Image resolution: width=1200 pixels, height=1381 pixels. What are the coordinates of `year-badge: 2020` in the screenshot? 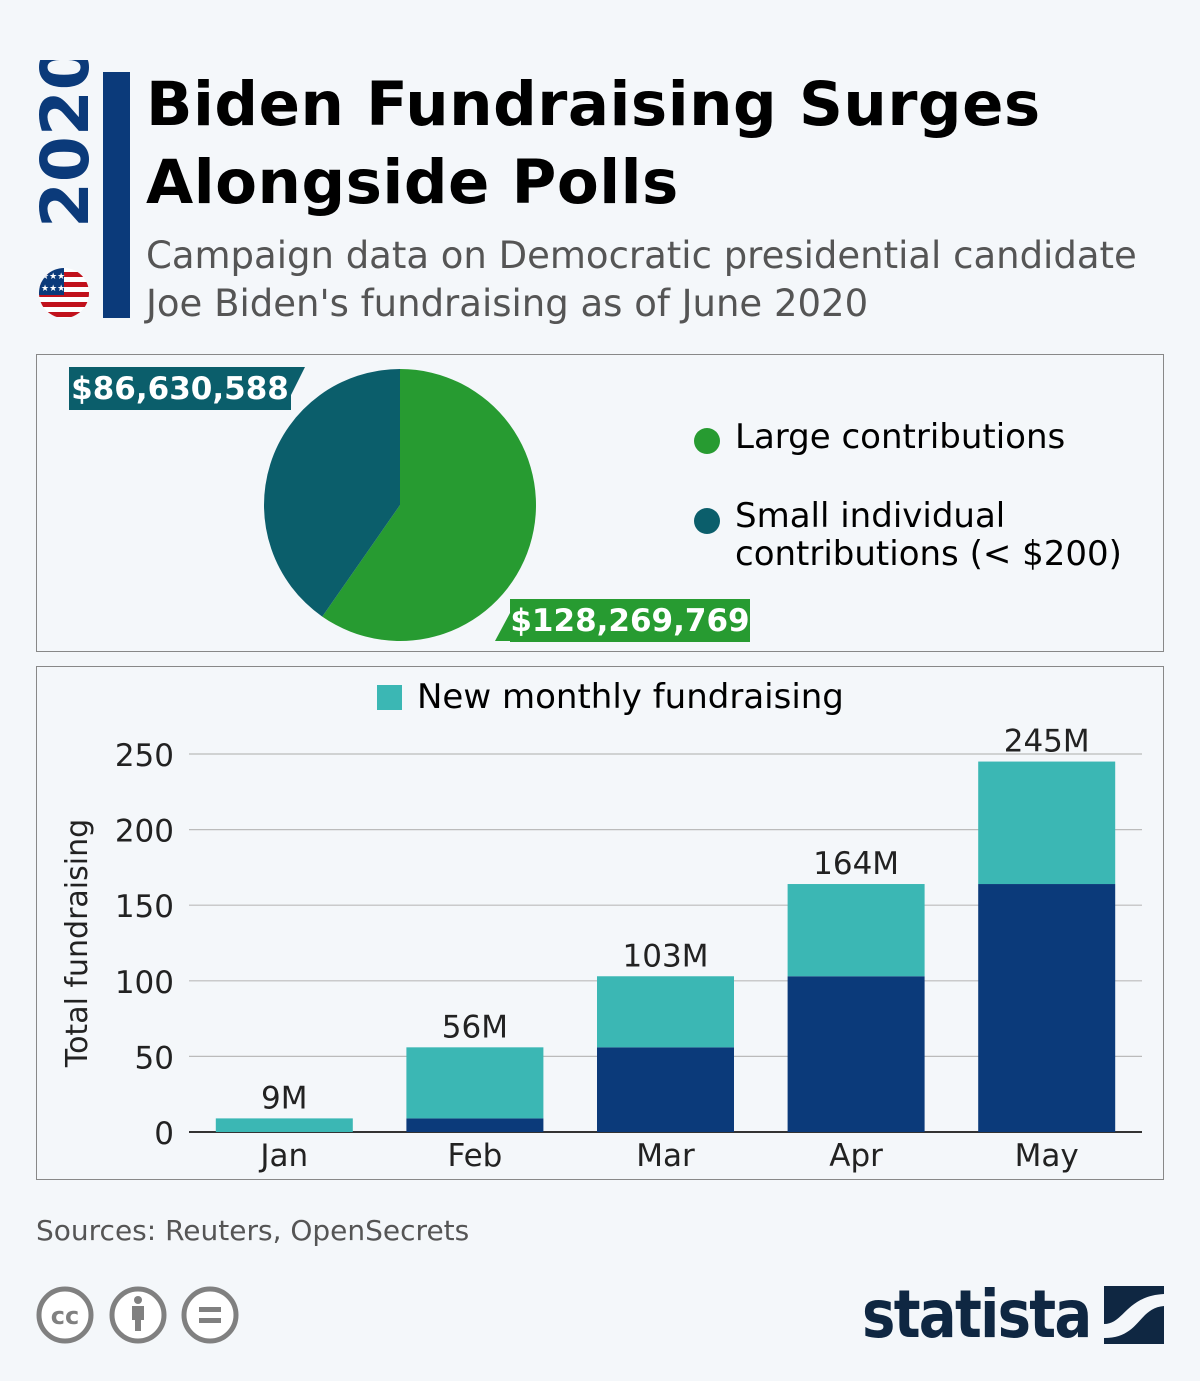 It's located at (63, 144).